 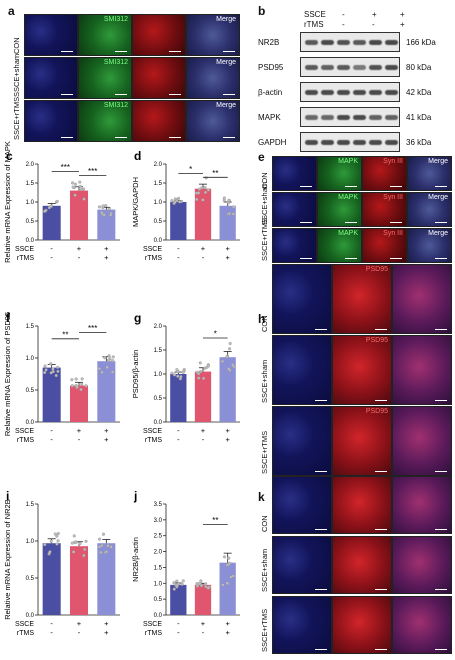 What do you see at coordinates (7, 202) in the screenshot?
I see `y-axis-label: Relative mRNA Expression of MAPK` at bounding box center [7, 202].